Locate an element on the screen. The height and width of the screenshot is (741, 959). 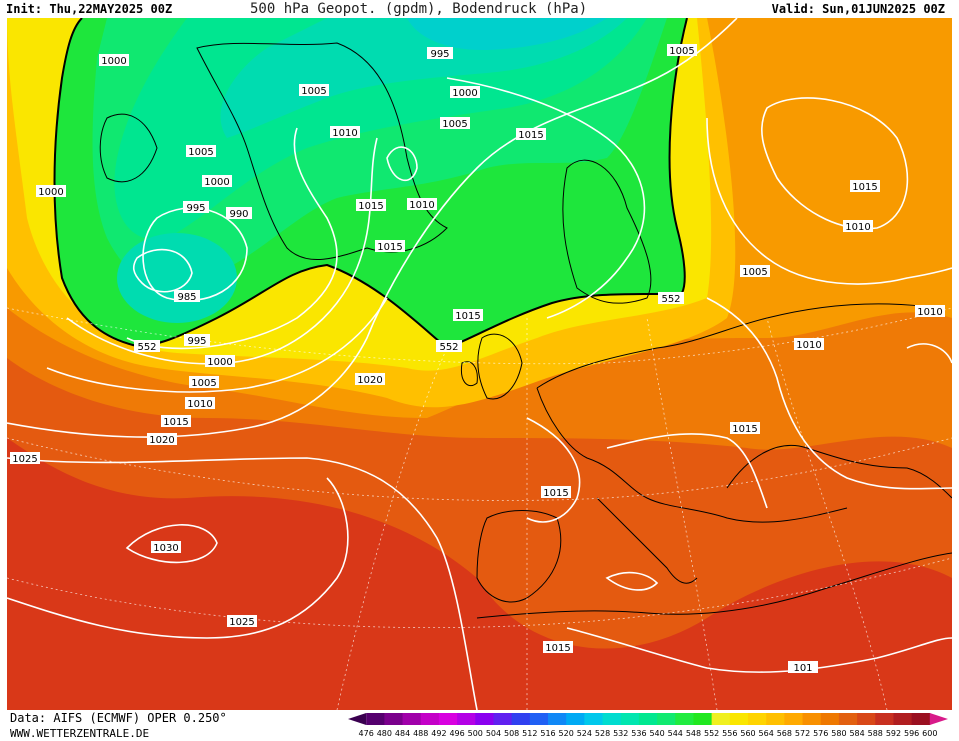
legend-tick-label: 476 is located at coordinates (366, 733).